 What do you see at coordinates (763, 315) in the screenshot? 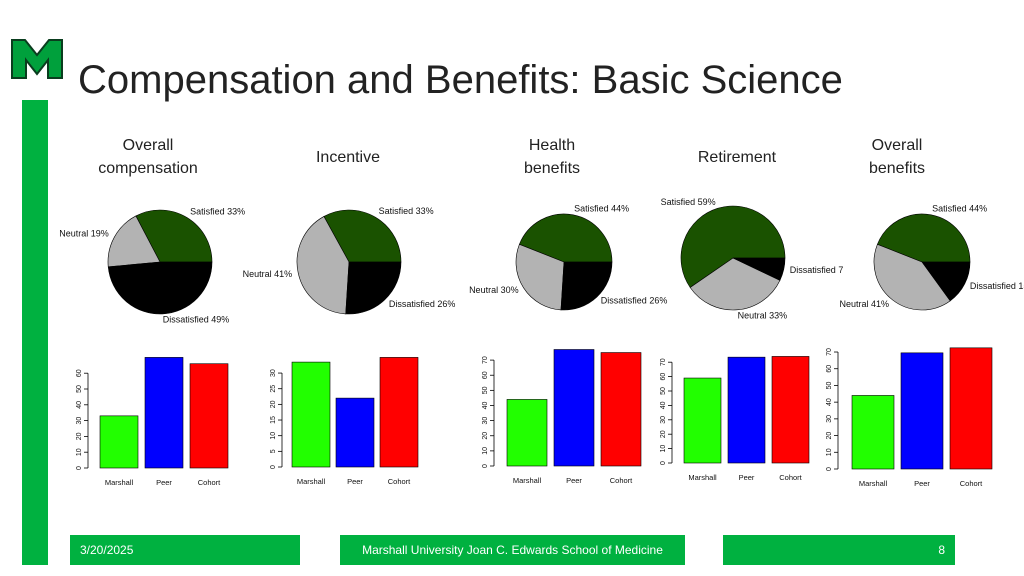
I see `slice-label: Neutral 33%` at bounding box center [763, 315].